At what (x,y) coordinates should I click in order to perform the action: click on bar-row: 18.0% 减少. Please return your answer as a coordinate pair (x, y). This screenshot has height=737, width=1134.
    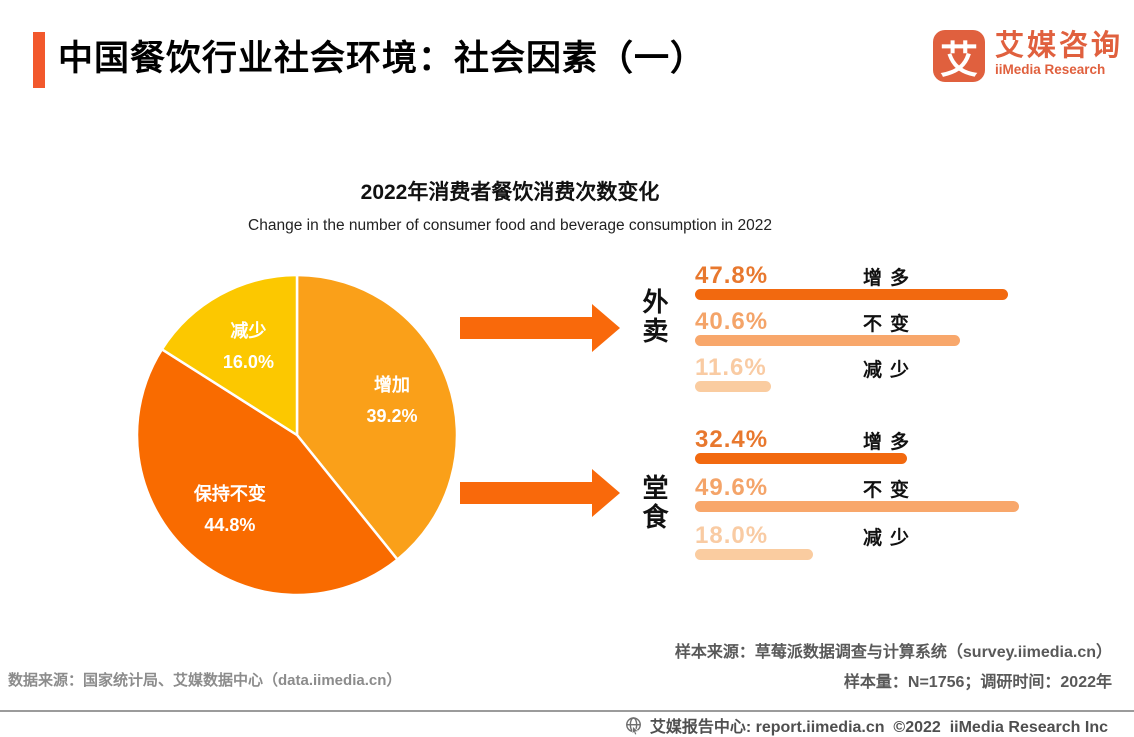
    Looking at the image, I should click on (865, 546).